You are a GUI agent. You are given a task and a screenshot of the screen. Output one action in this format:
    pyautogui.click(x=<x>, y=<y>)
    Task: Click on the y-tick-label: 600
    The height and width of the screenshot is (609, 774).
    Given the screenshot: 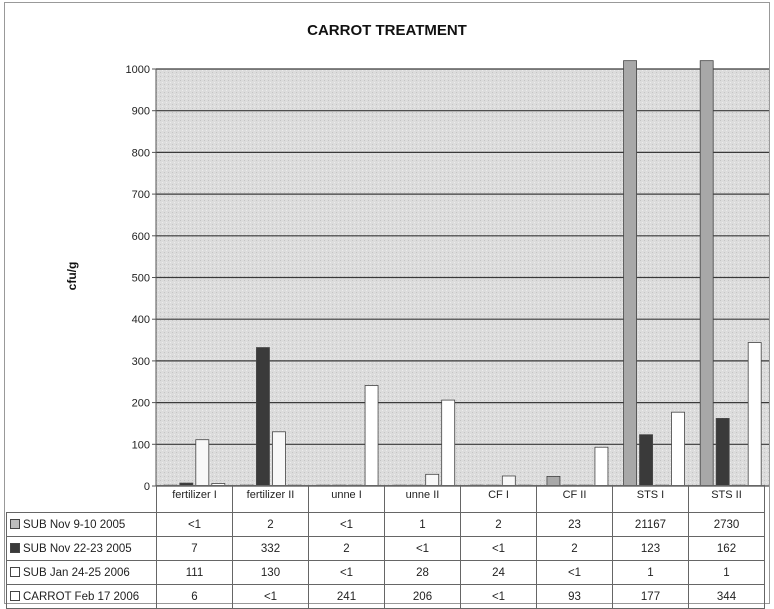 What is the action you would take?
    pyautogui.click(x=141, y=237)
    